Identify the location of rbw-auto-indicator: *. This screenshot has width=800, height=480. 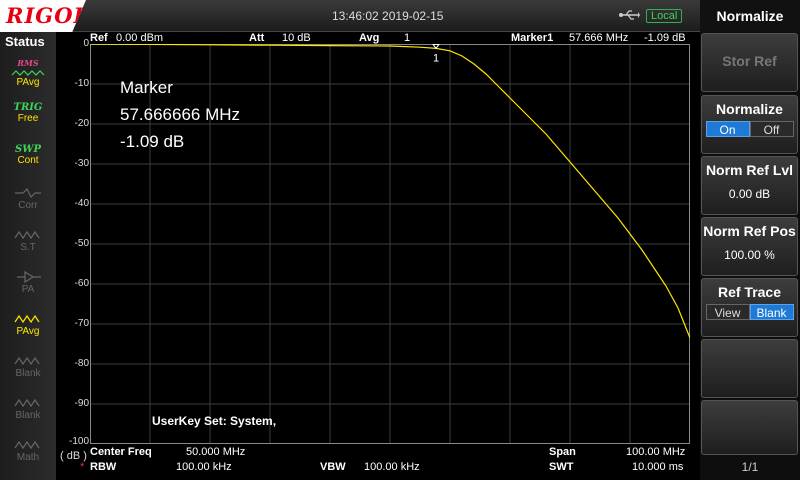
(82, 467).